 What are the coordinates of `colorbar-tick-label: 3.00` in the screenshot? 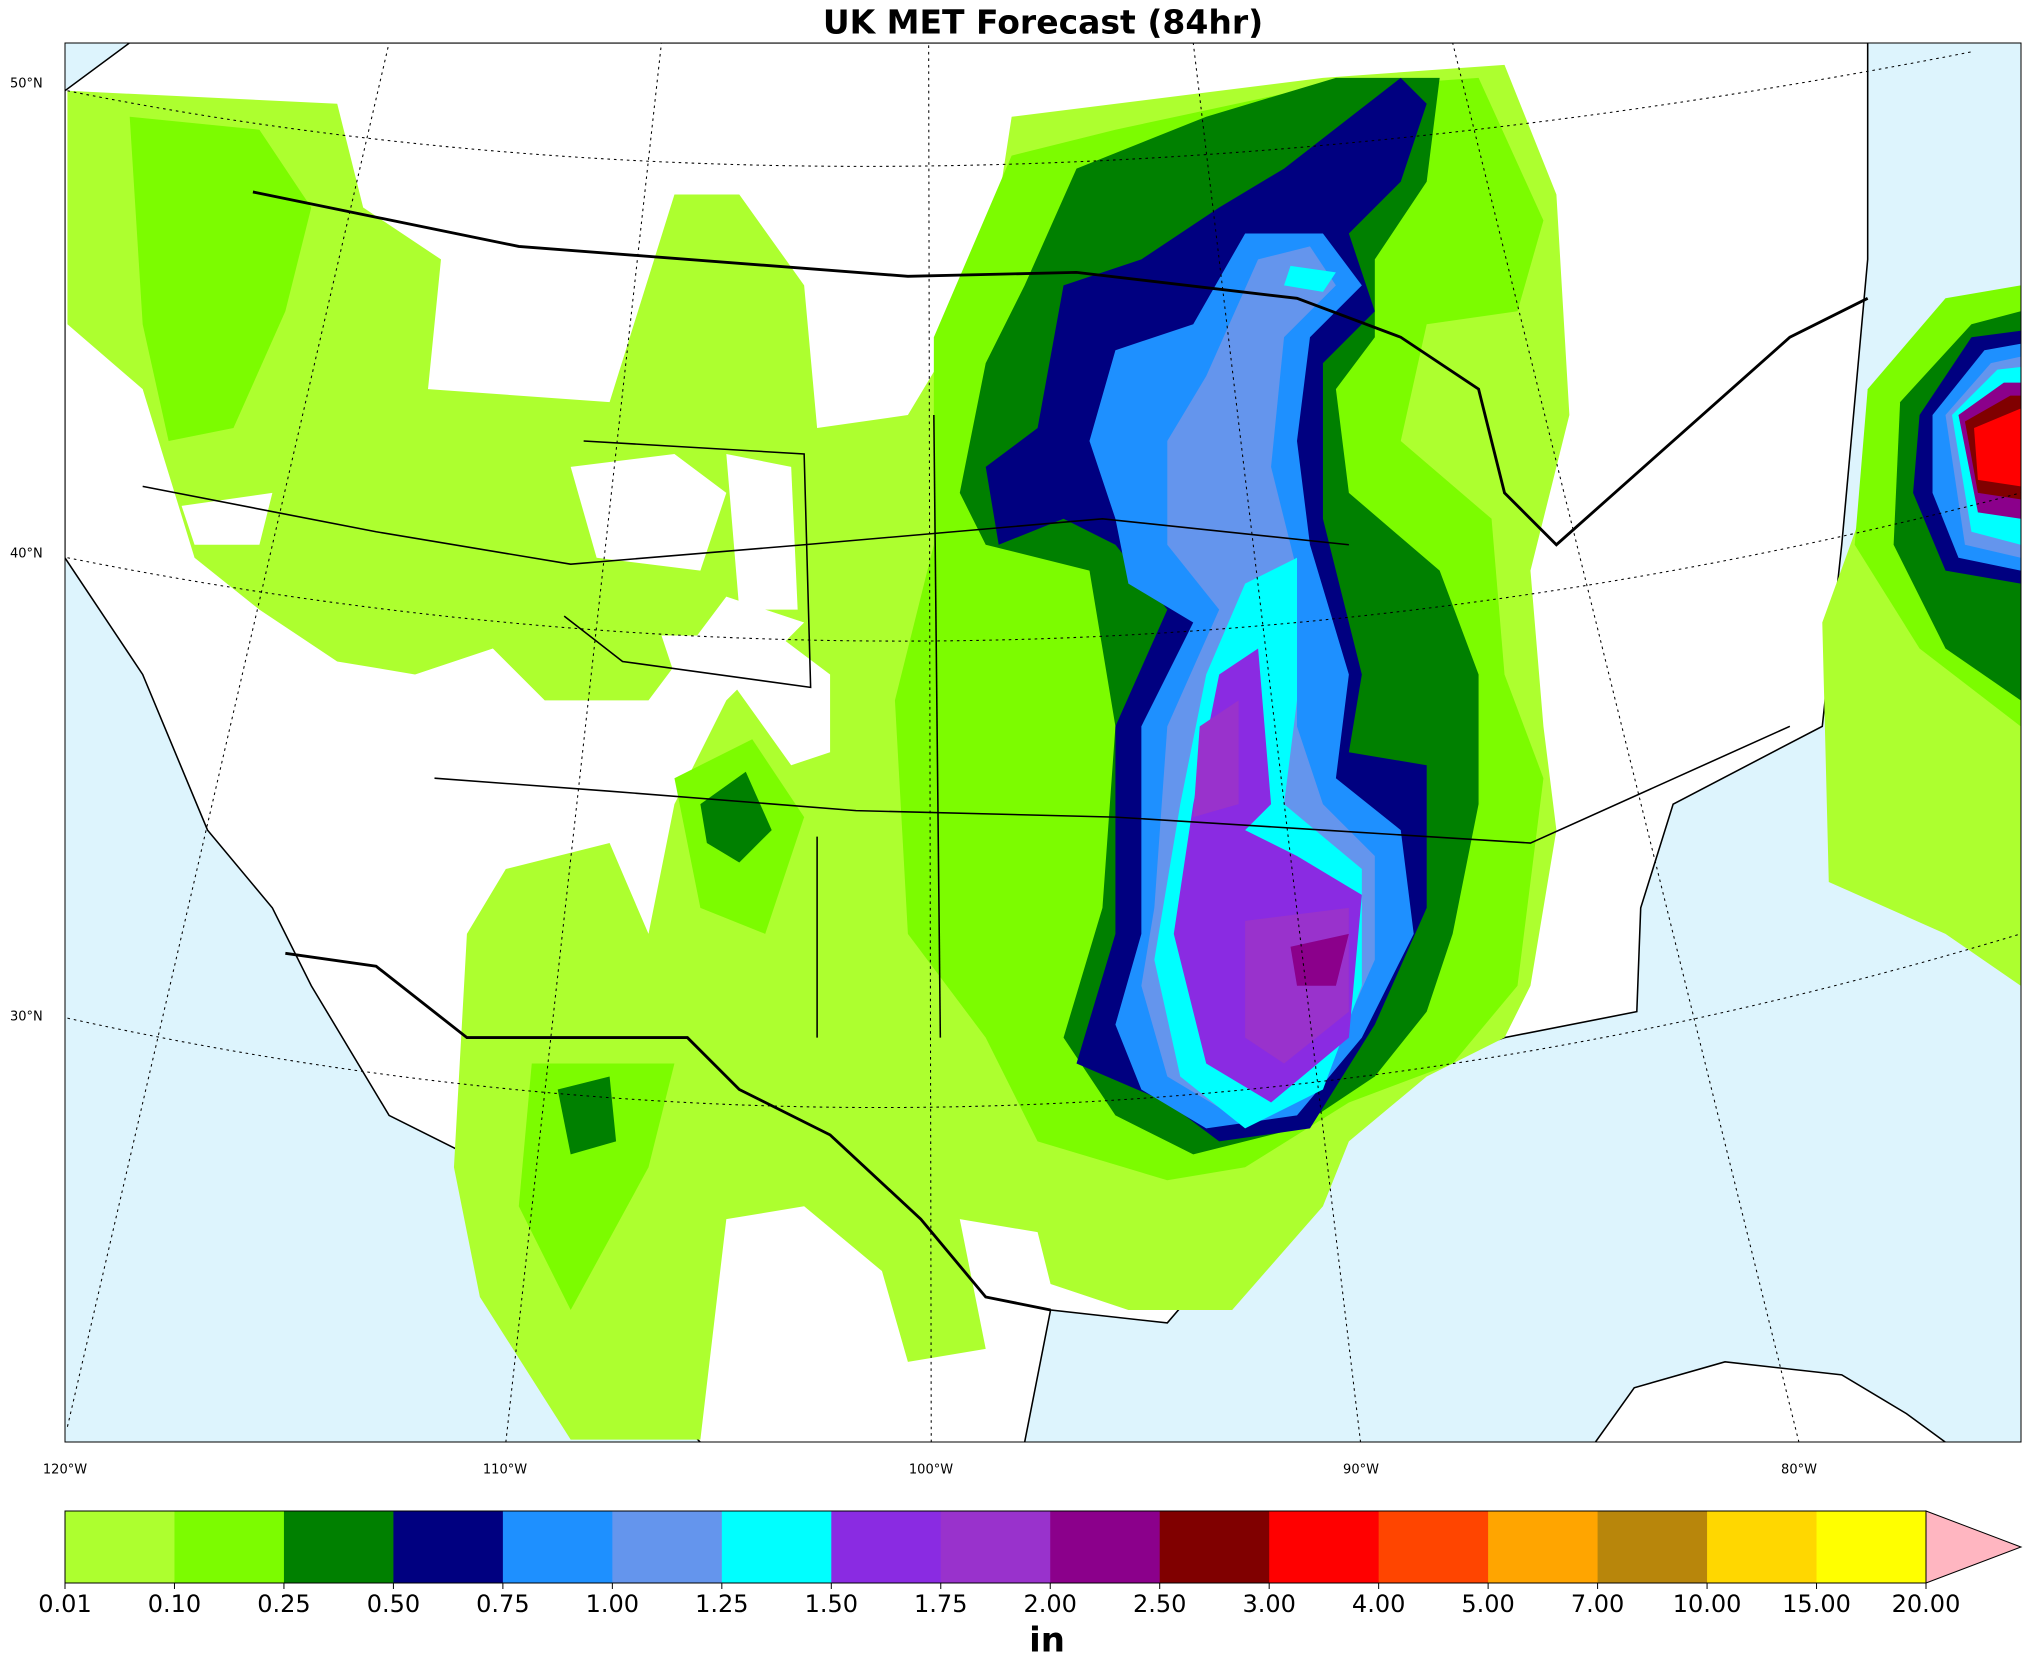 It's located at (1268, 1604).